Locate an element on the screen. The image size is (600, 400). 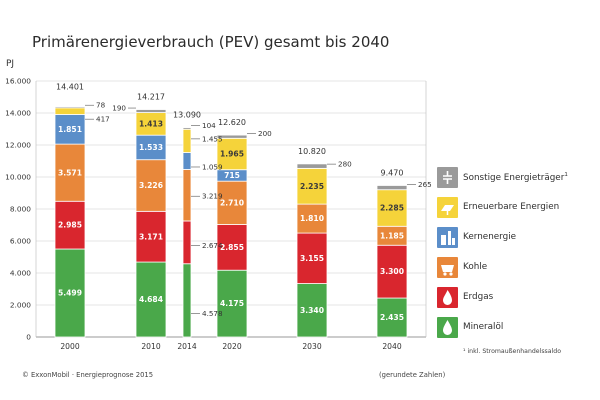
data-label: 2.710 is located at coordinates (232, 202).